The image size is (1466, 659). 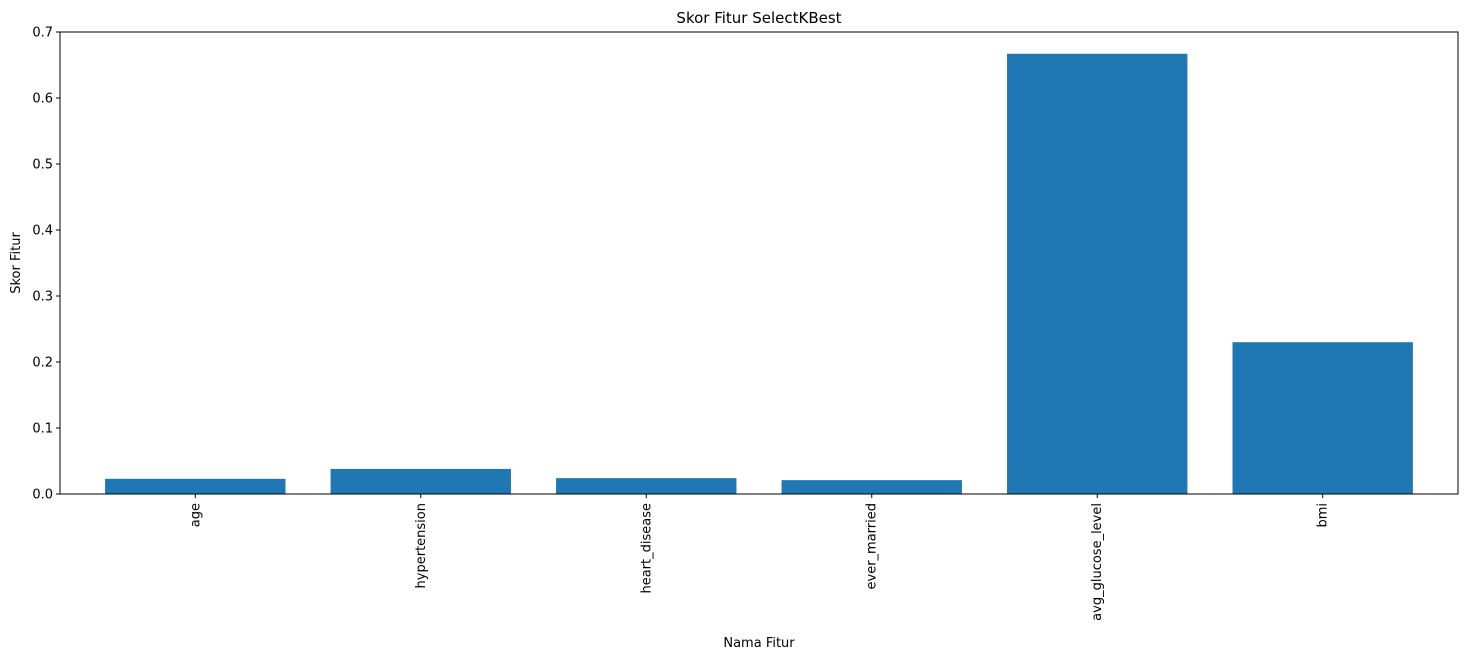 What do you see at coordinates (195, 486) in the screenshot?
I see `bar-age` at bounding box center [195, 486].